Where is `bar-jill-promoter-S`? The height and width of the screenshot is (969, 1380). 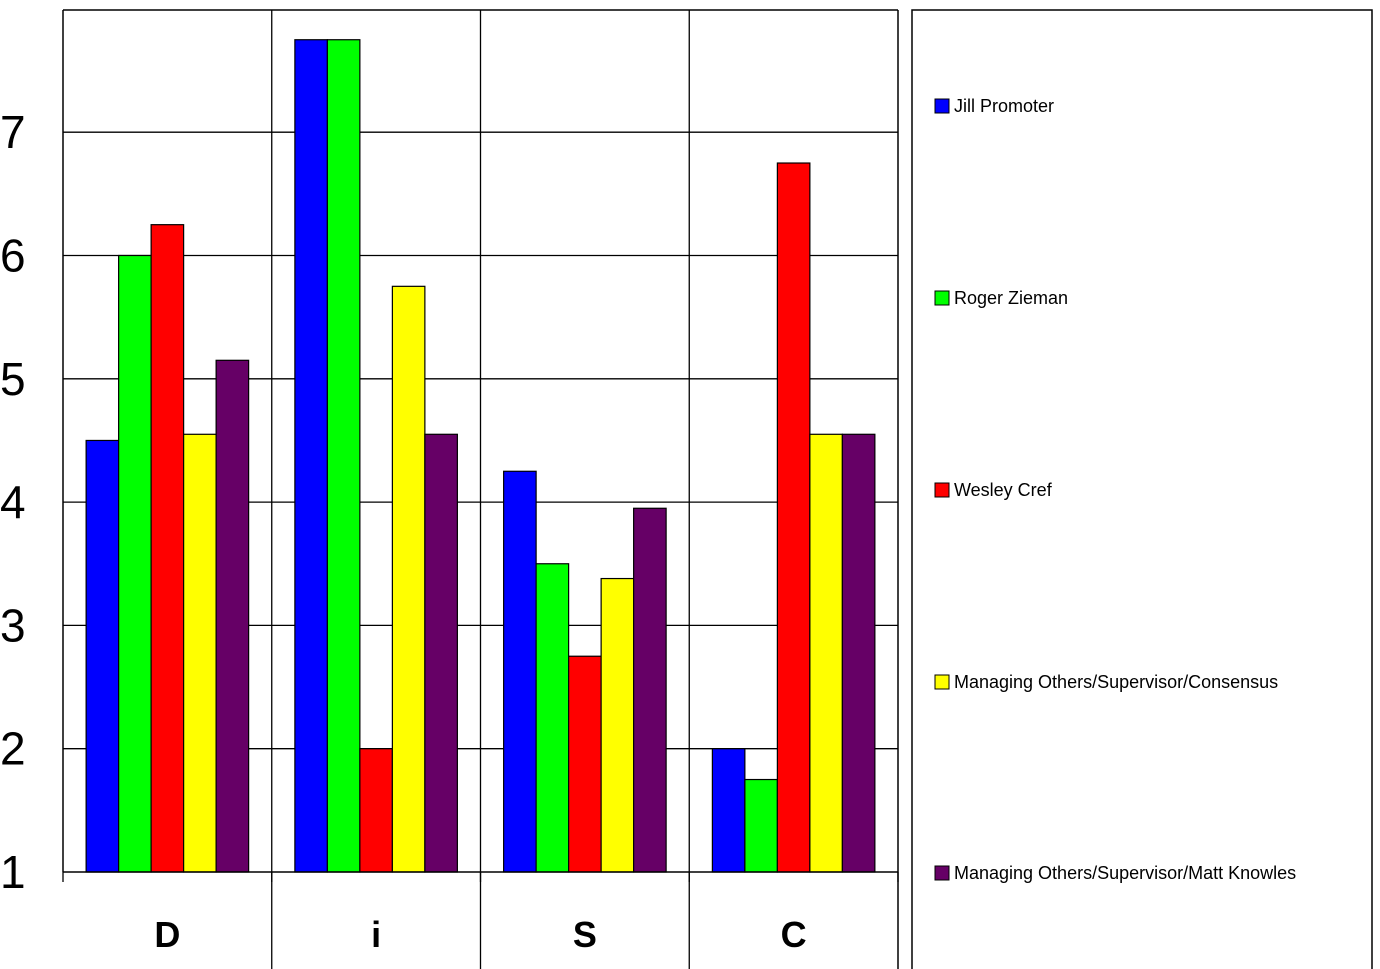
bar-jill-promoter-S is located at coordinates (520, 671).